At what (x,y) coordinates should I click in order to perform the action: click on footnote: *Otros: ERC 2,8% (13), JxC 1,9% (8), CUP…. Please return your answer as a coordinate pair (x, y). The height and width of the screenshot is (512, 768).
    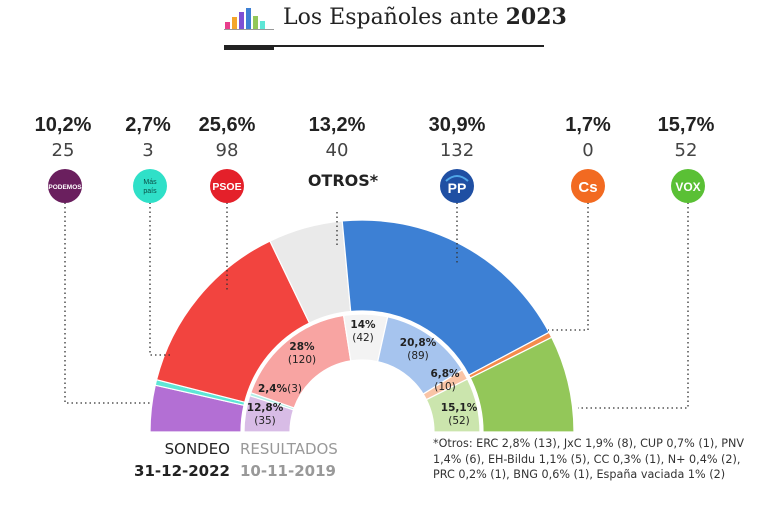
    Looking at the image, I should click on (589, 459).